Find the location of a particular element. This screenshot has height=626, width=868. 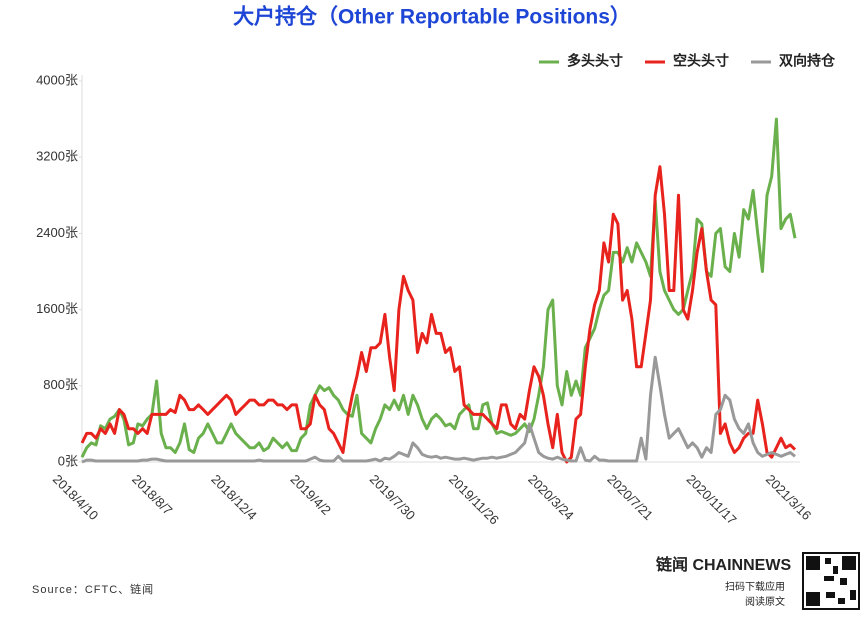

x-tick-label: 2019/4/2 is located at coordinates (311, 495).